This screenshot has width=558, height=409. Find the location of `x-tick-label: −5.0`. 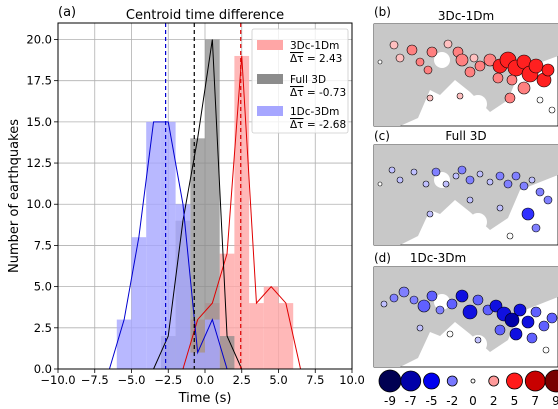

x-tick-label: −5.0 is located at coordinates (132, 380).